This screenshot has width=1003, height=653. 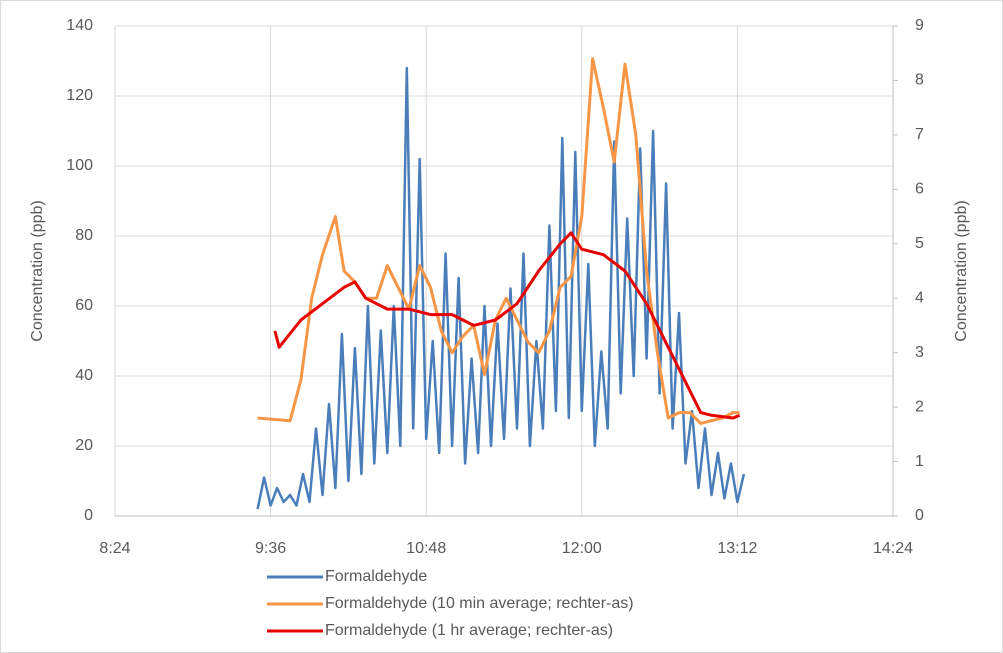 I want to click on y2-tick-label: 8, so click(x=919, y=80).